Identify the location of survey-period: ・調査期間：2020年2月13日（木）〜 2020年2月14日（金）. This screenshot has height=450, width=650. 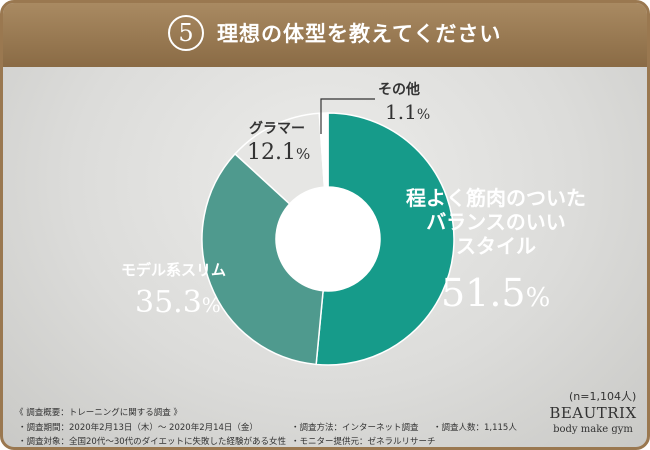
(138, 428).